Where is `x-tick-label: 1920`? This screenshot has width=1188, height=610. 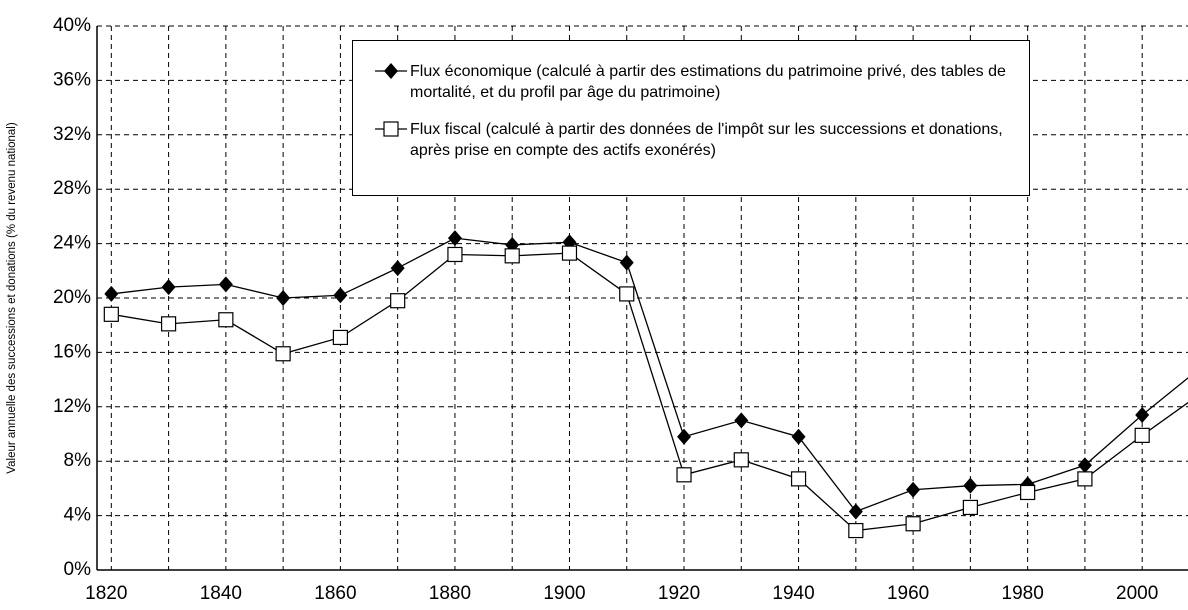 x-tick-label: 1920 is located at coordinates (679, 593).